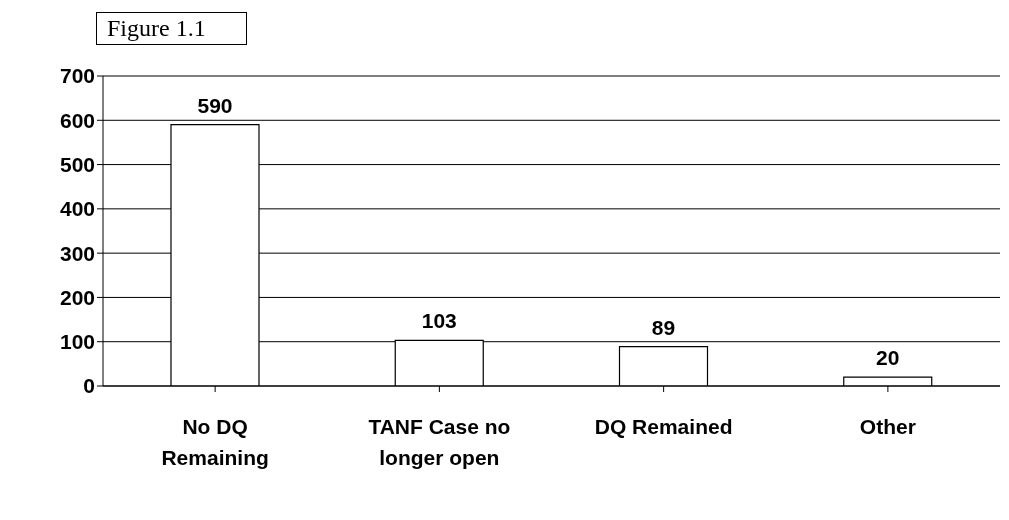 This screenshot has height=520, width=1009. I want to click on y-tick-label: 100, so click(77, 342).